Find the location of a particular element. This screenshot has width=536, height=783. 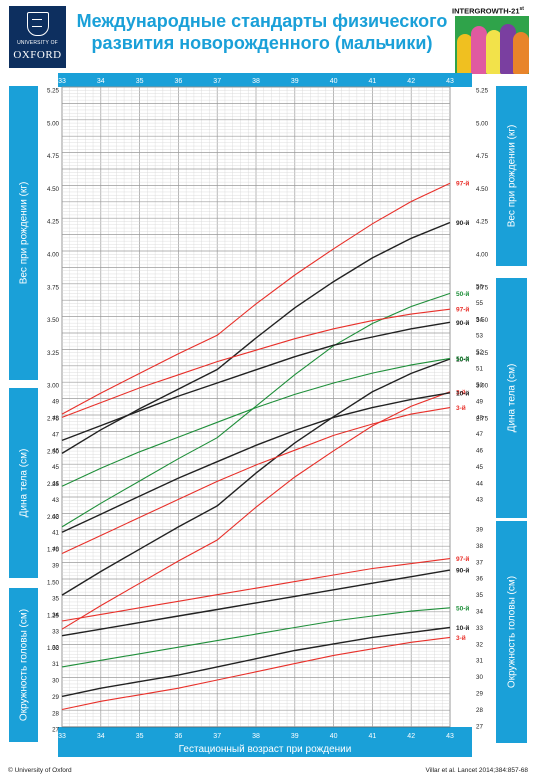

y-tick-label-left: 44 is located at coordinates (55, 484).